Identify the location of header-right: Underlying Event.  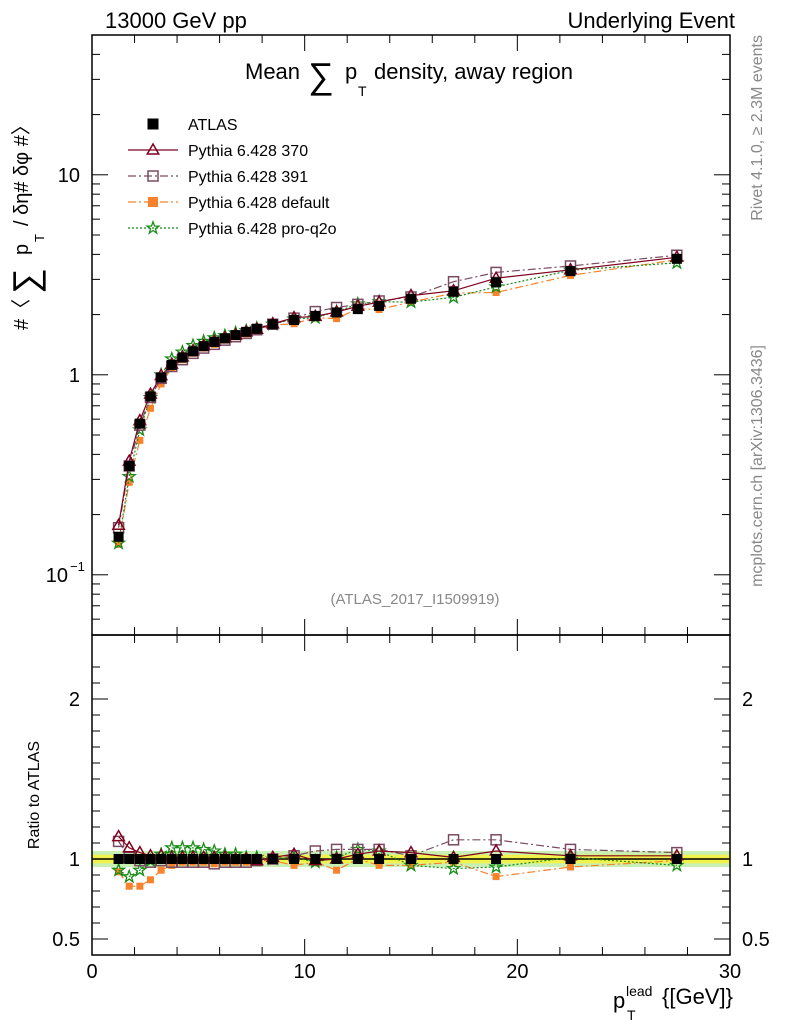
(651, 20).